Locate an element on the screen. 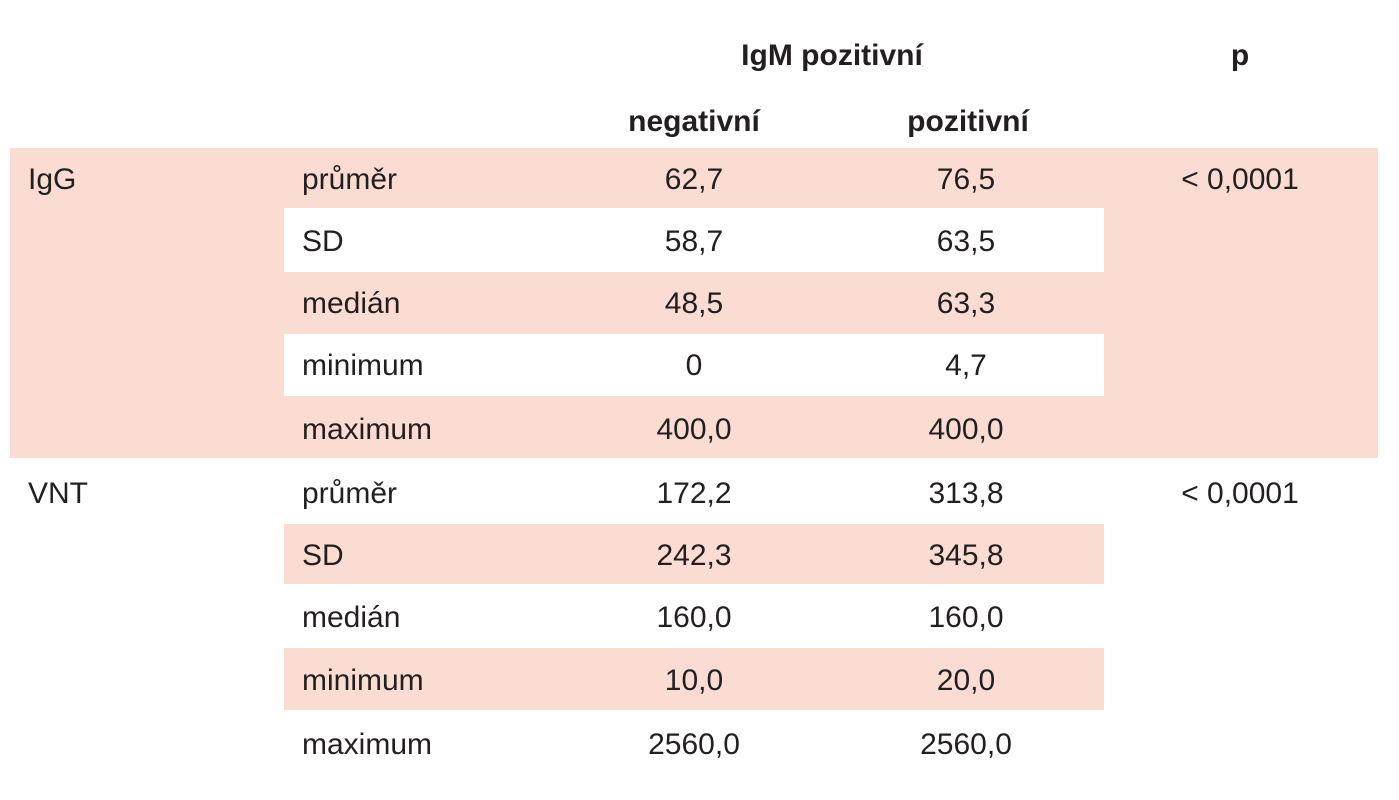  value-negative: 10,0 is located at coordinates (694, 680).